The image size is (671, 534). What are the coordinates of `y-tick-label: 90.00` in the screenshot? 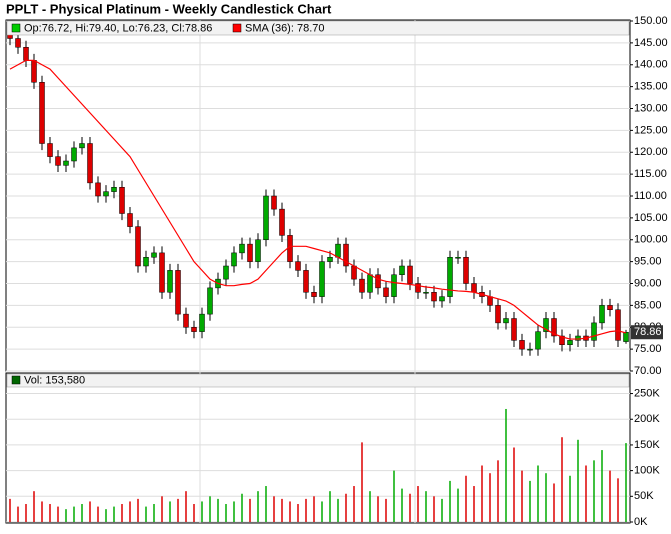 It's located at (648, 283).